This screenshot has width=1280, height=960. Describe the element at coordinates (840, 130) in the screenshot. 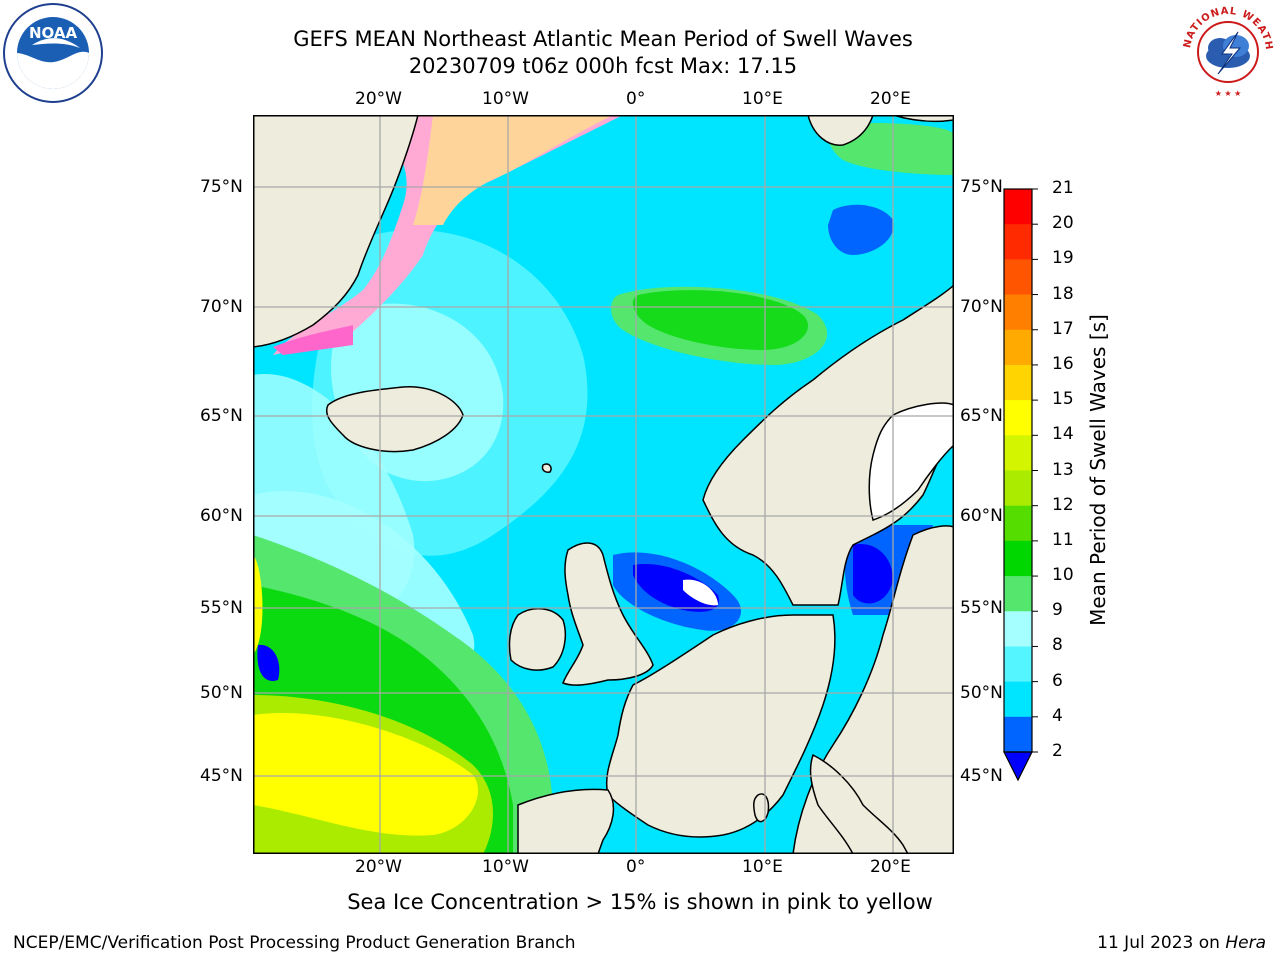

I see `svalbard` at that location.